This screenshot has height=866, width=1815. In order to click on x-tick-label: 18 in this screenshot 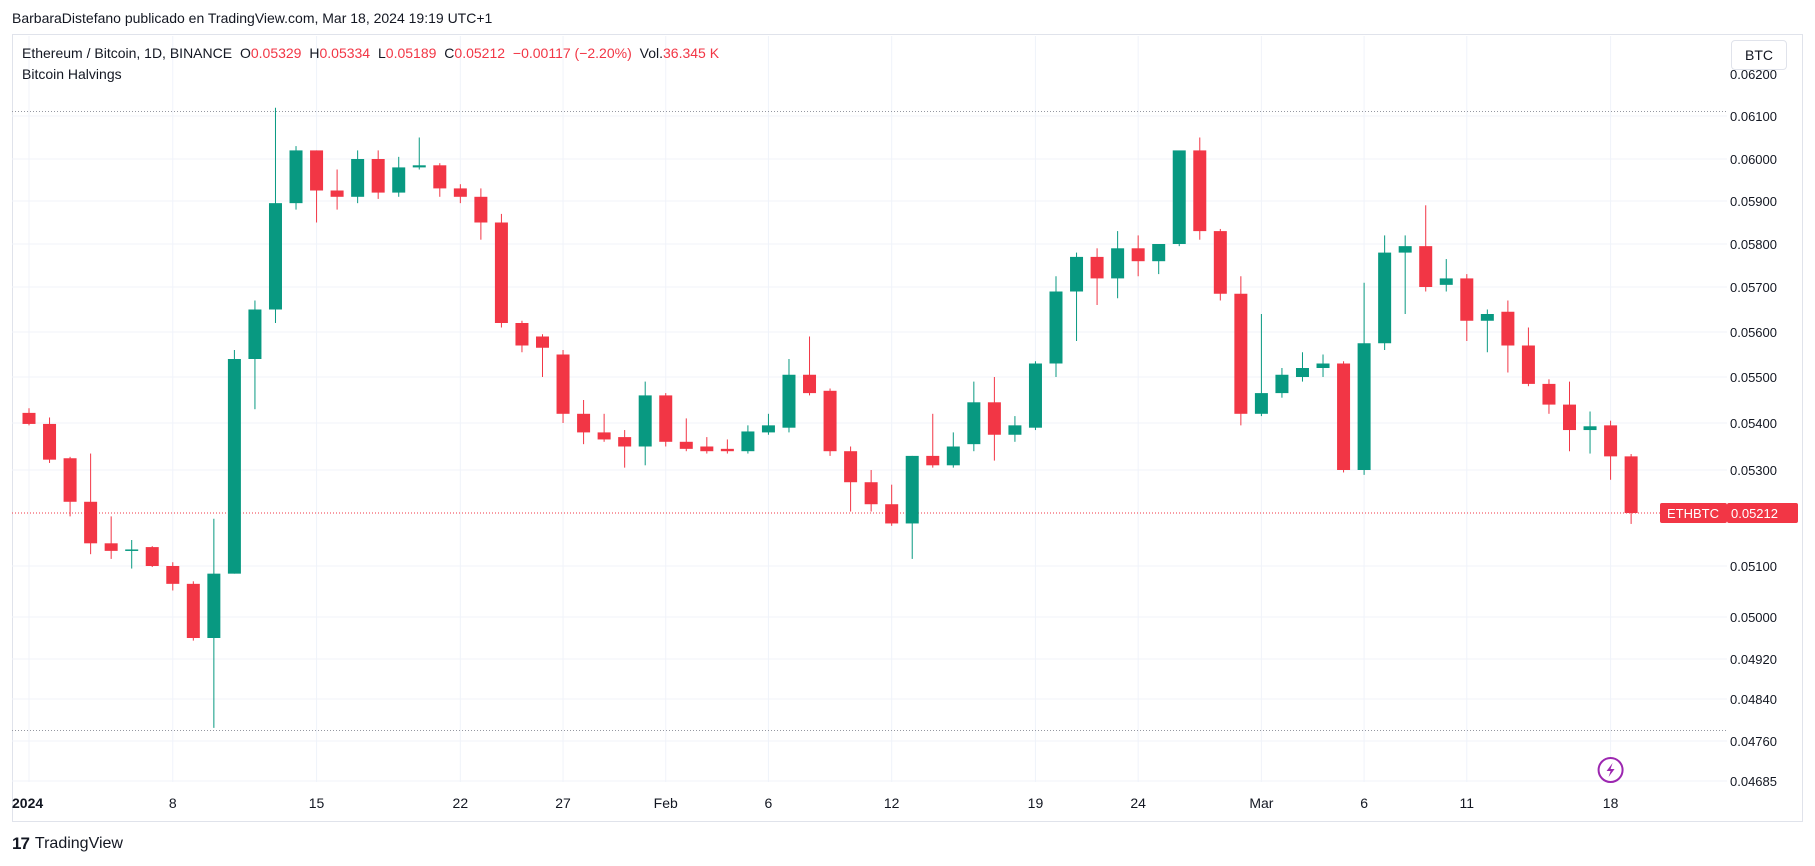, I will do `click(1611, 803)`.